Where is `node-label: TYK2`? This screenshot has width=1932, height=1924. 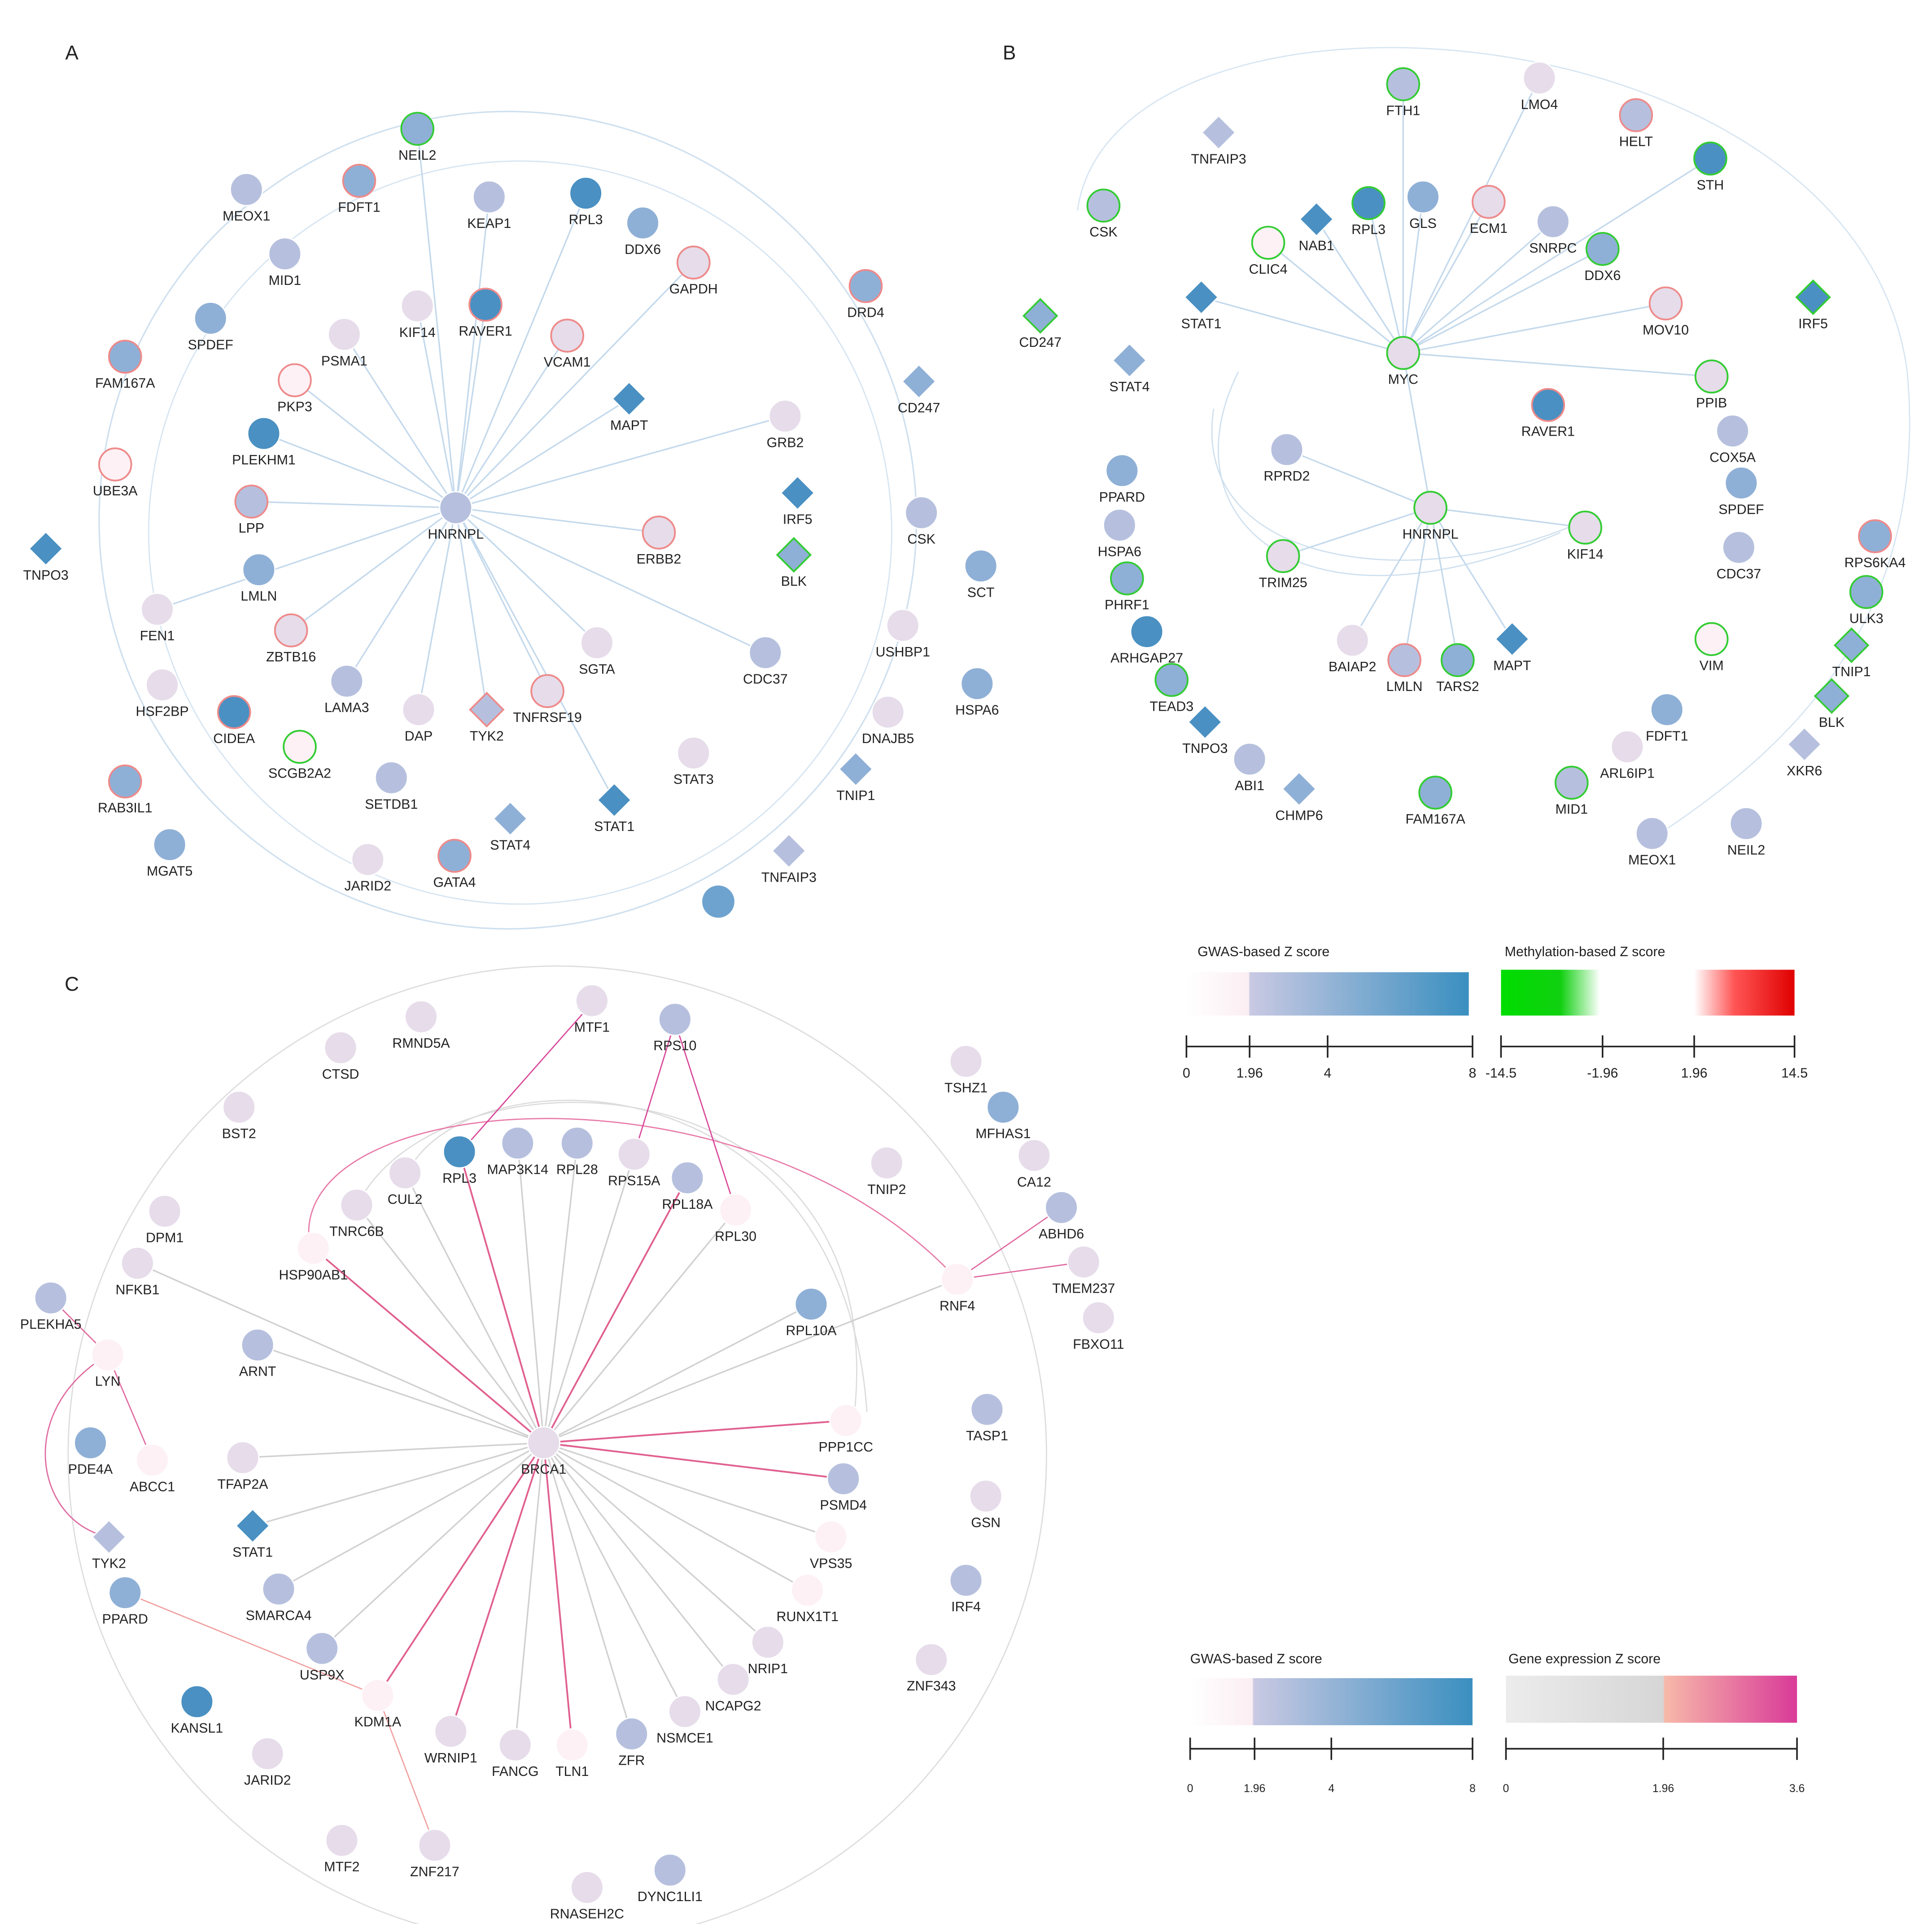 node-label: TYK2 is located at coordinates (109, 1563).